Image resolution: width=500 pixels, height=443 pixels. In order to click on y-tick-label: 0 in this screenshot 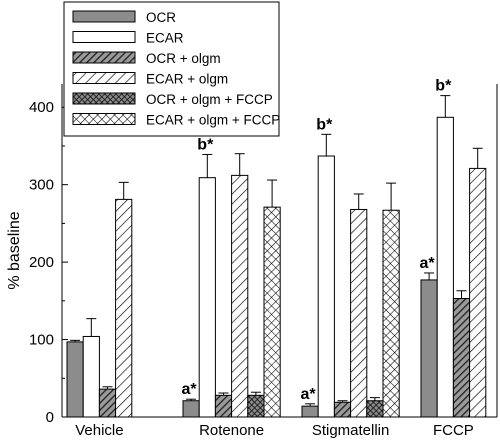, I will do `click(50, 417)`.